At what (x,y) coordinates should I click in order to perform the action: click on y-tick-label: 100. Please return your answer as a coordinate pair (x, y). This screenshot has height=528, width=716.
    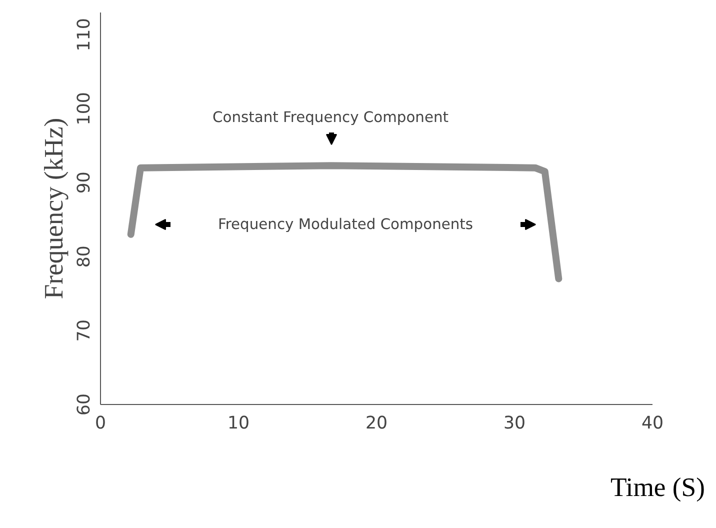
    Looking at the image, I should click on (84, 109).